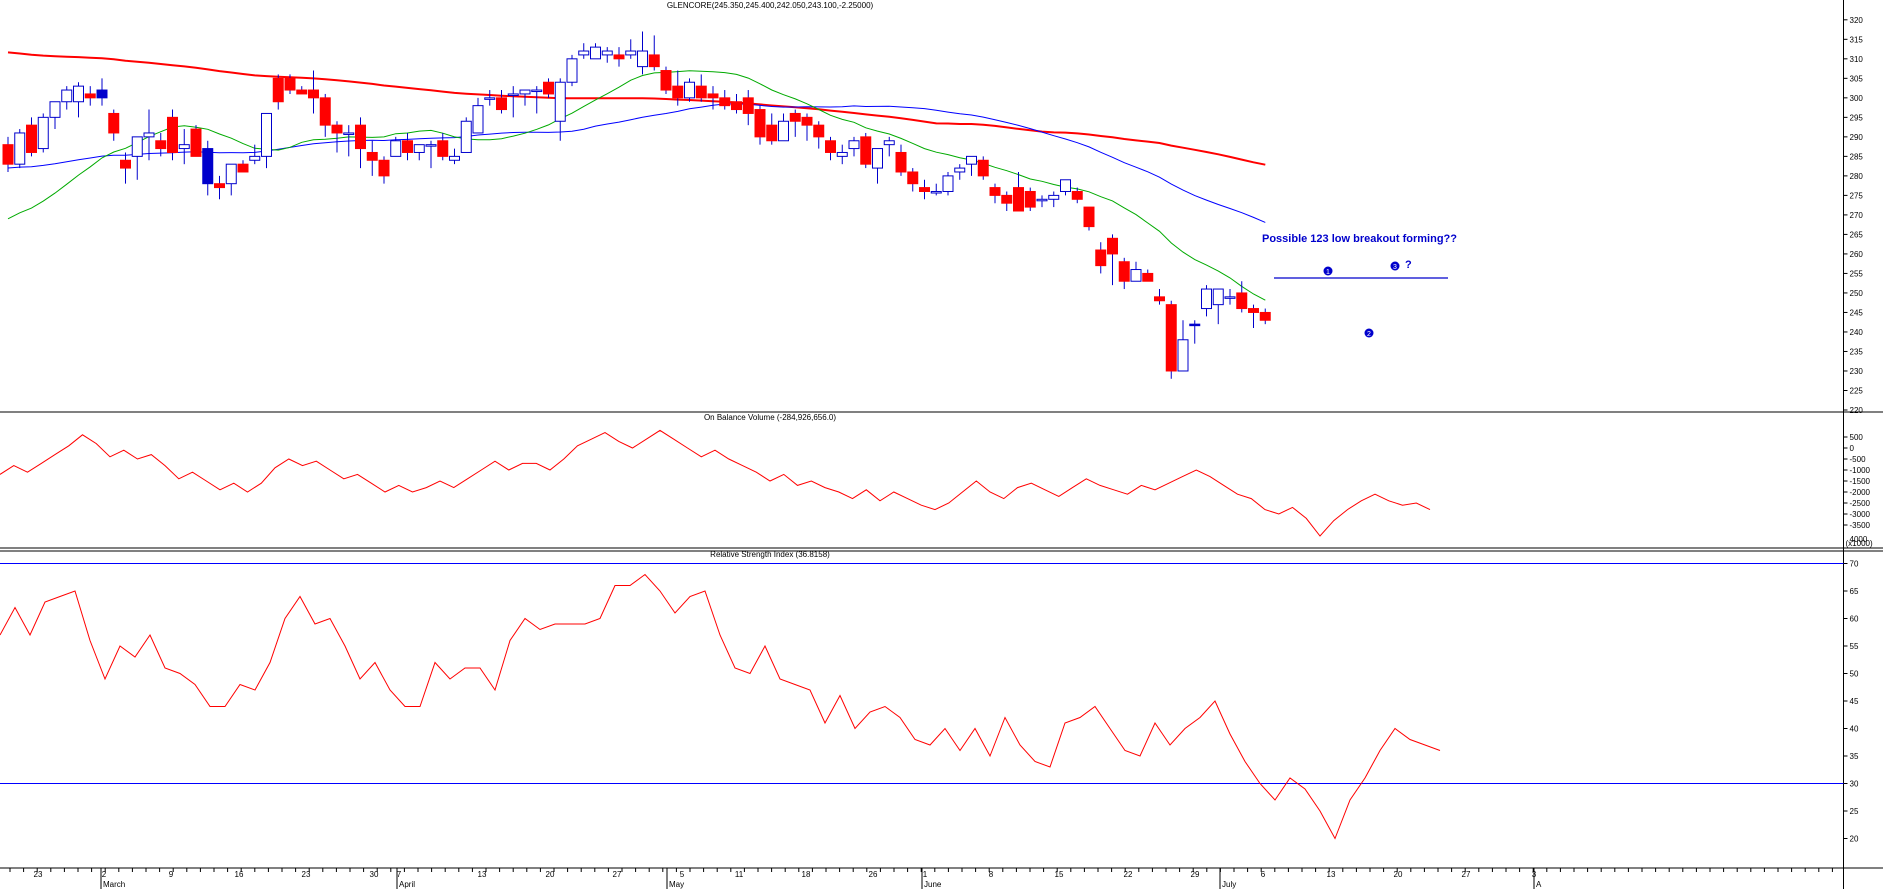 Image resolution: width=1883 pixels, height=889 pixels. Describe the element at coordinates (873, 874) in the screenshot. I see `x-day-label: 26` at that location.